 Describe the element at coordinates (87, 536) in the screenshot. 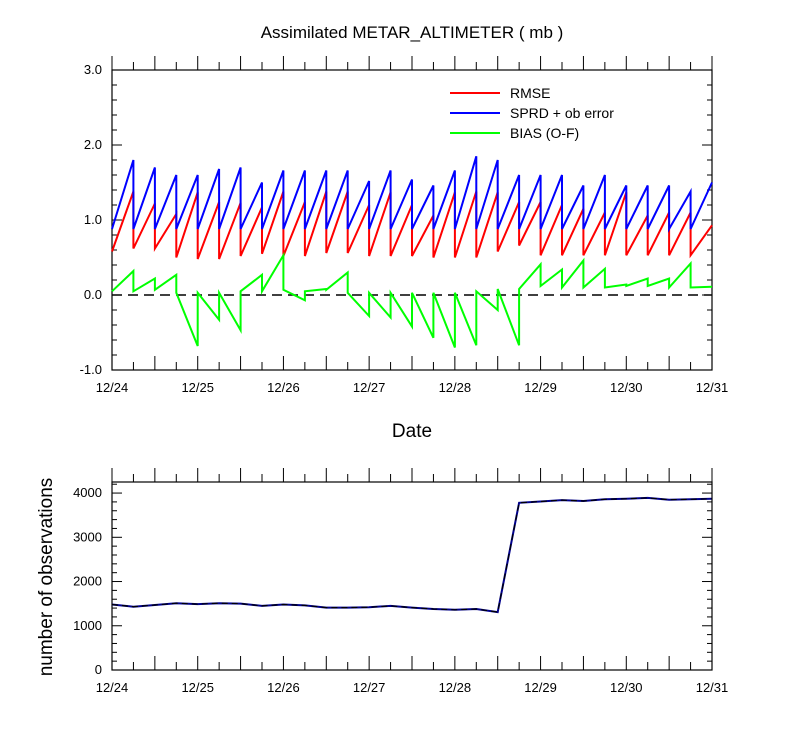

I see `y-tick-label: 3000` at that location.